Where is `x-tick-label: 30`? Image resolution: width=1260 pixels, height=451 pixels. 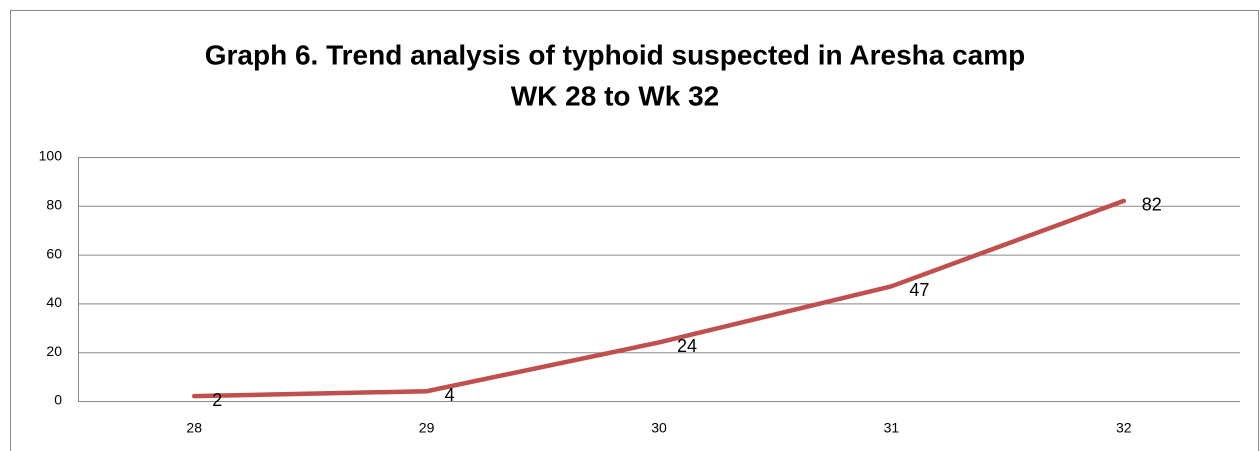
x-tick-label: 30 is located at coordinates (659, 428).